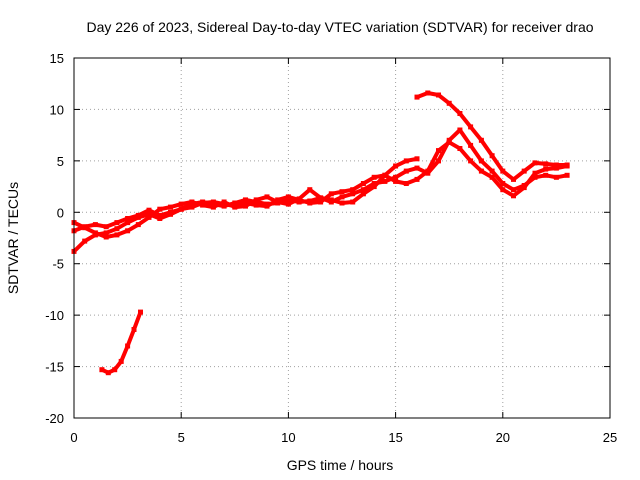  Describe the element at coordinates (610, 437) in the screenshot. I see `x-tick-label: 25` at that location.